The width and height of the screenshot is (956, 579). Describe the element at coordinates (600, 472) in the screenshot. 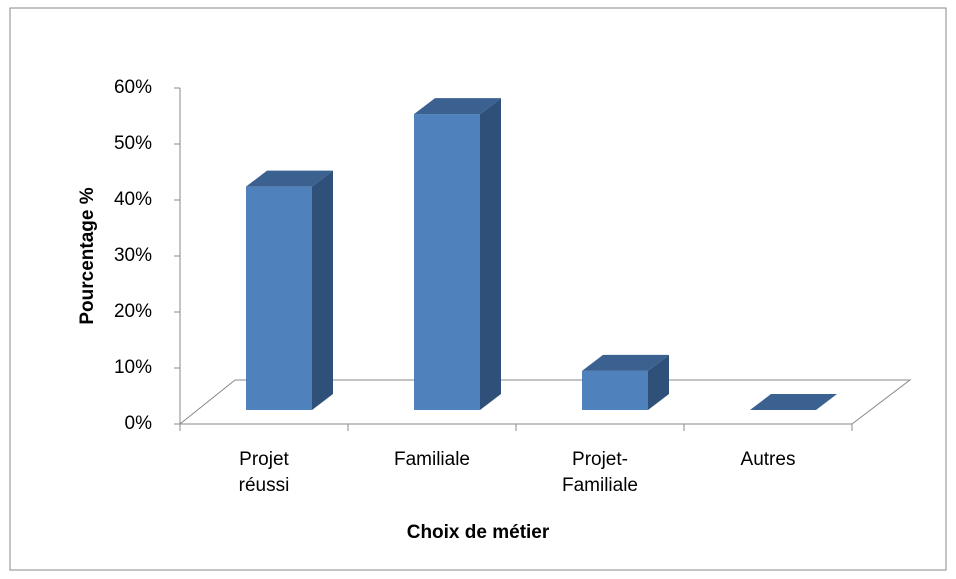

I see `x-tick-label: Projet-Familiale` at that location.